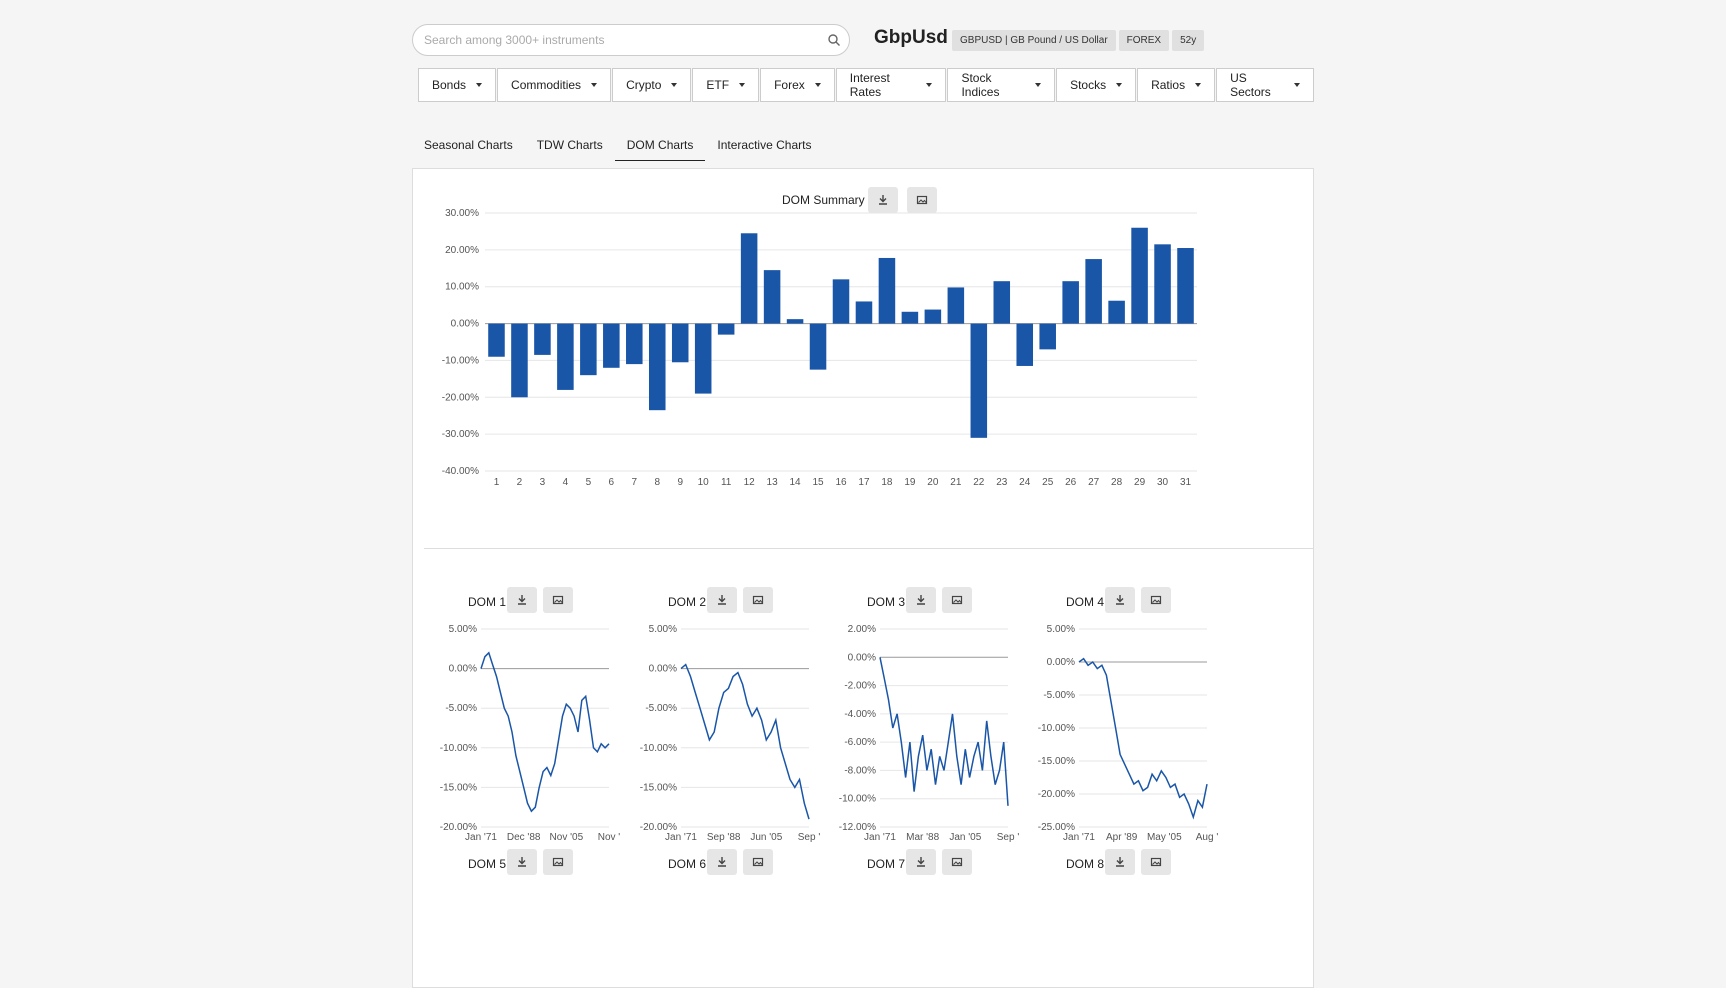  What do you see at coordinates (1001, 85) in the screenshot?
I see `menu-stock-indices: Stock Indices` at bounding box center [1001, 85].